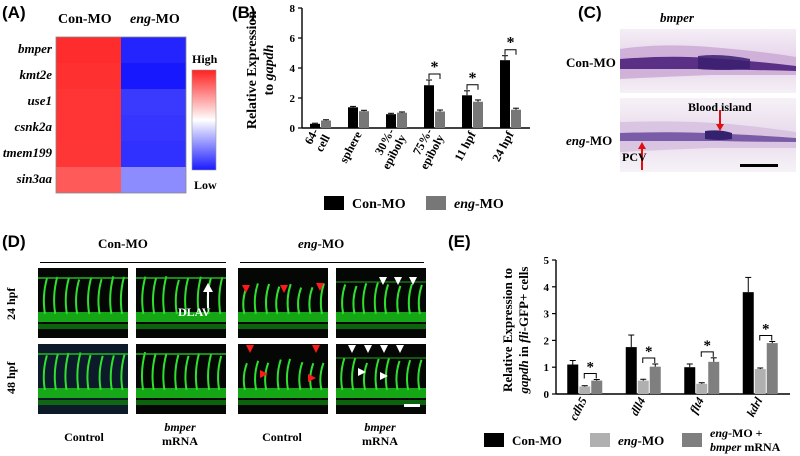  What do you see at coordinates (14, 12) in the screenshot?
I see `panel-label-a: (A)` at bounding box center [14, 12].